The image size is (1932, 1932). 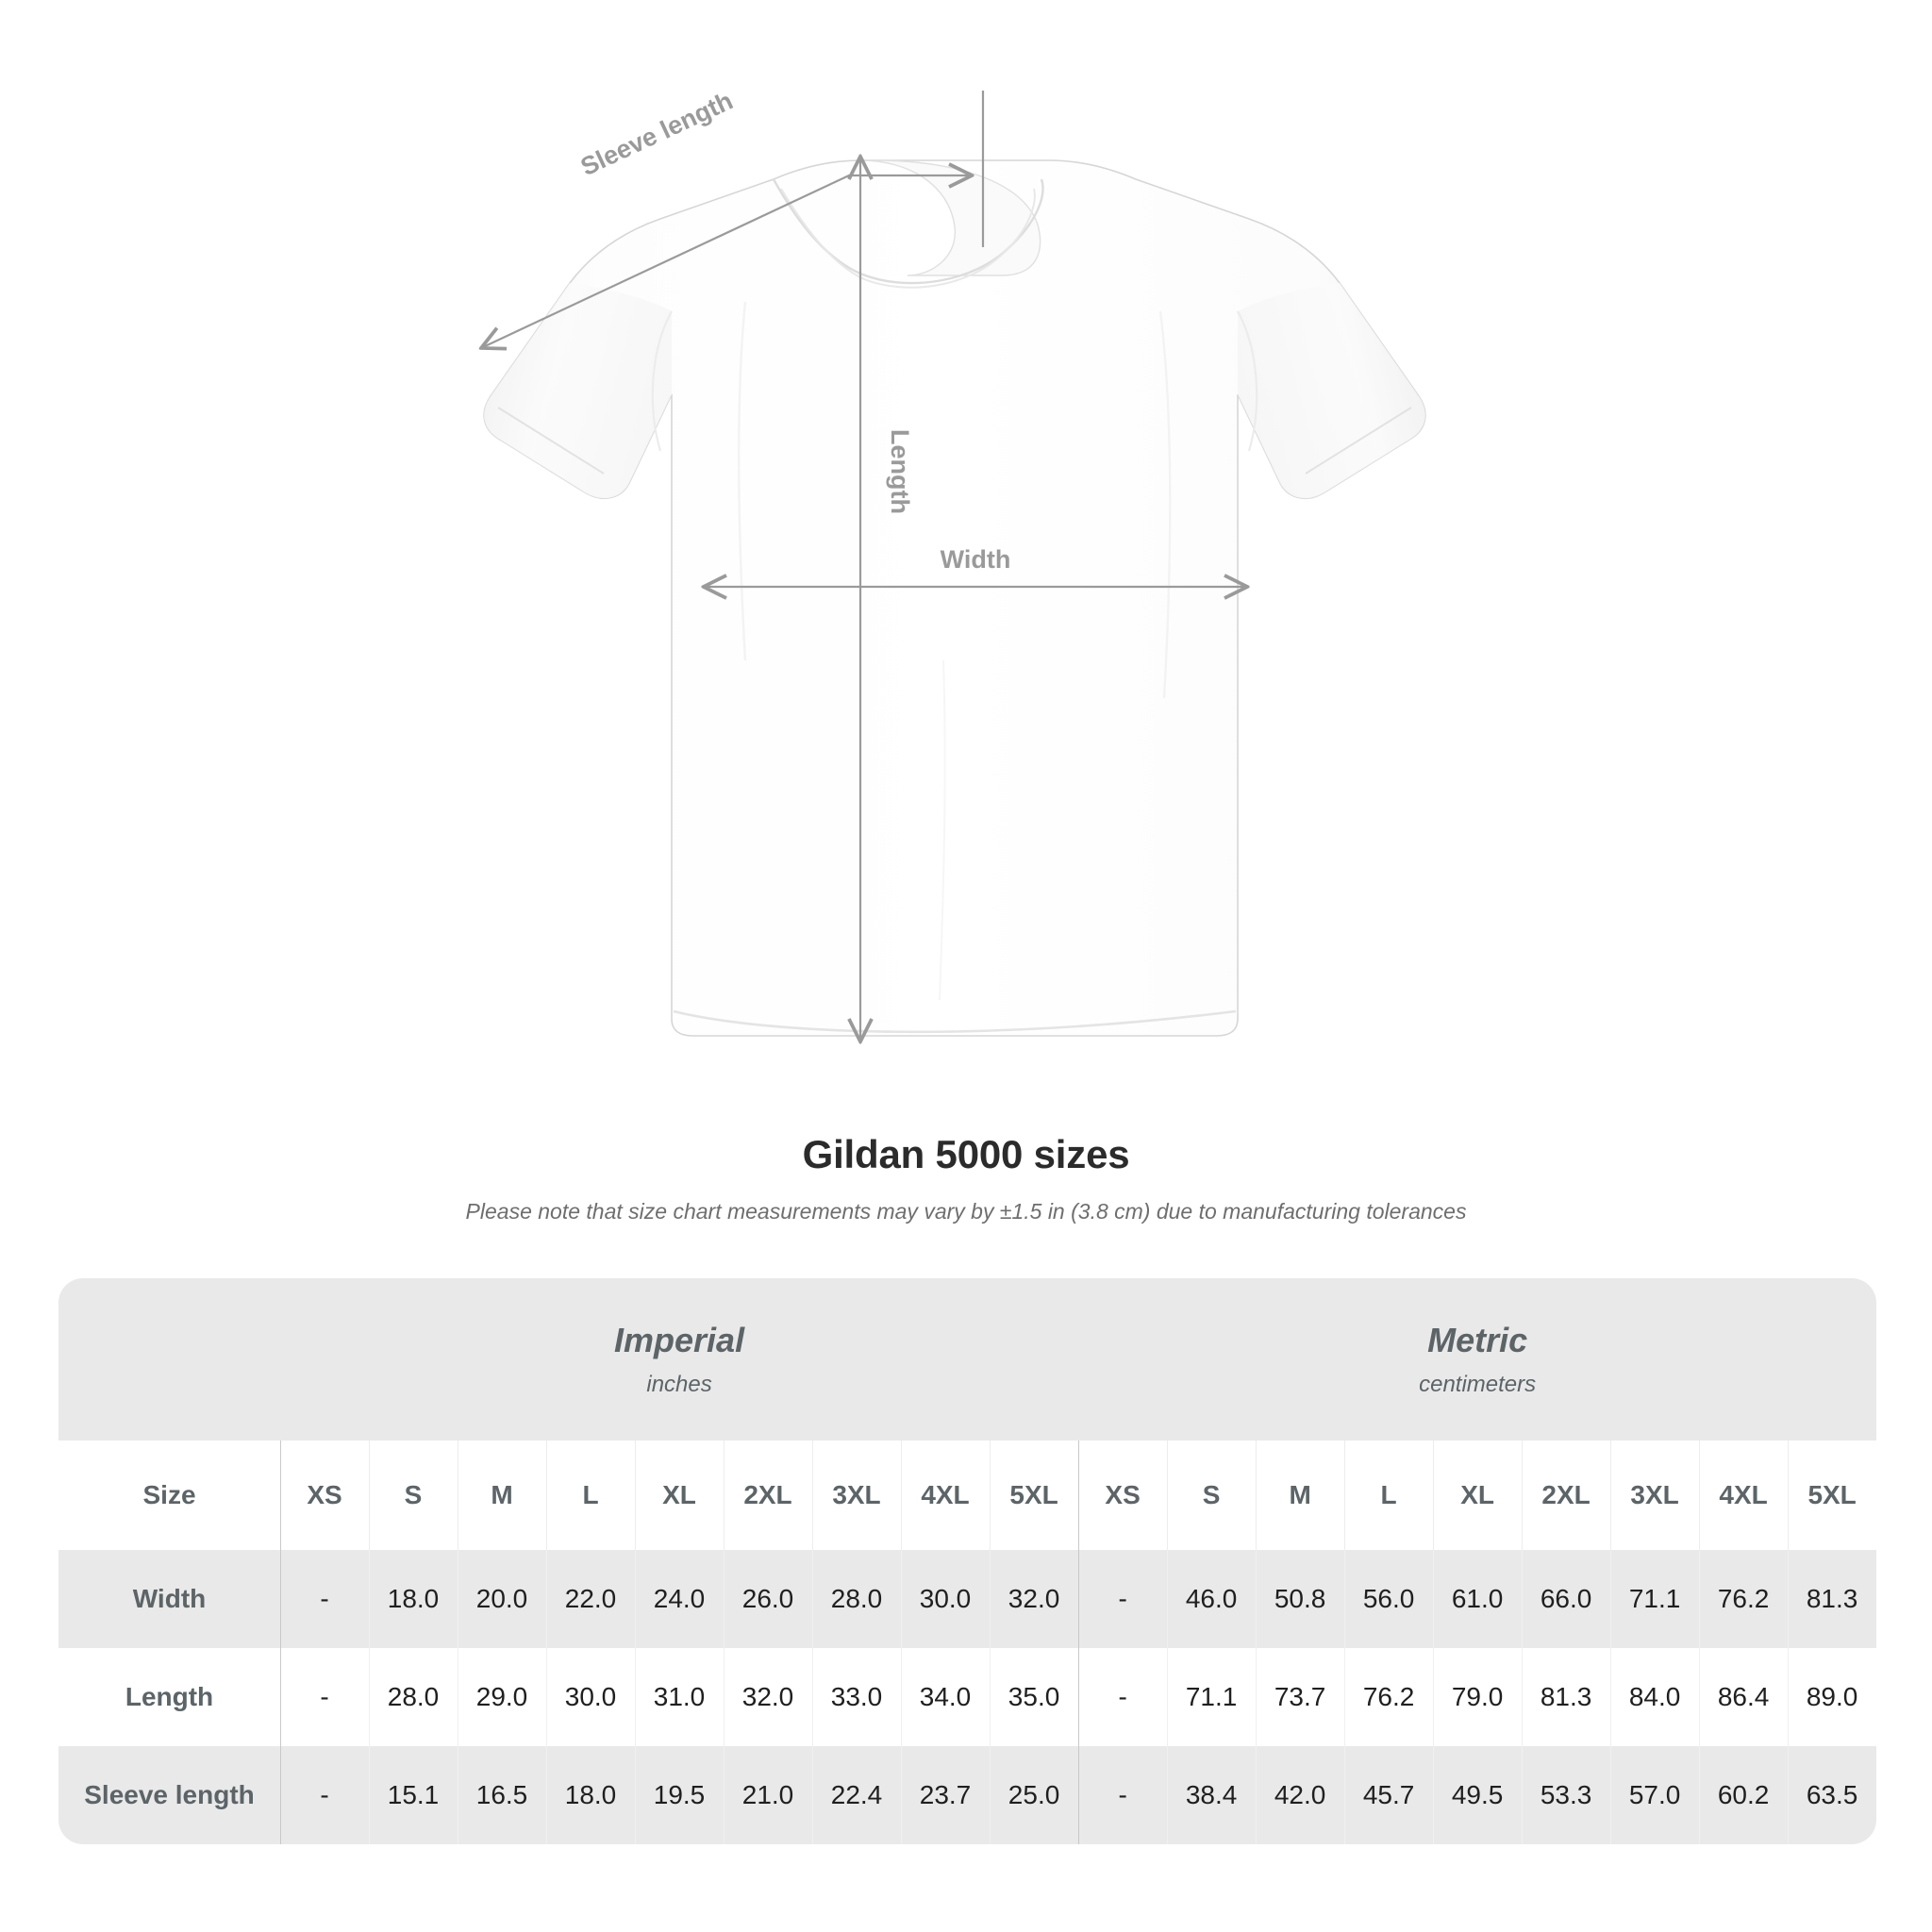 I want to click on tshirt-left-sleeve-hem, so click(x=551, y=441).